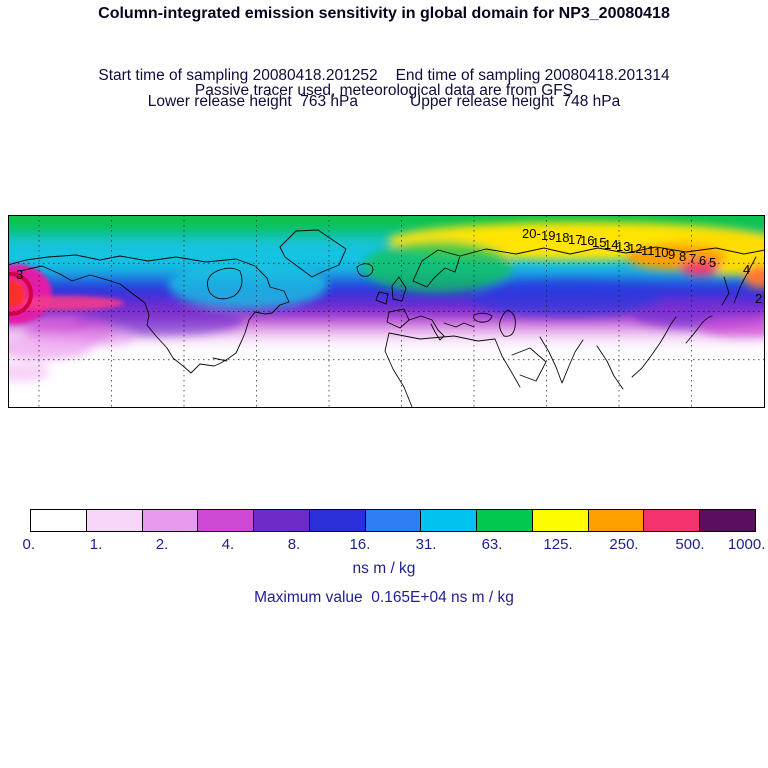 The width and height of the screenshot is (768, 768). Describe the element at coordinates (238, 75) in the screenshot. I see `start-time-label: Start time of sampling 20080418.201252` at that location.